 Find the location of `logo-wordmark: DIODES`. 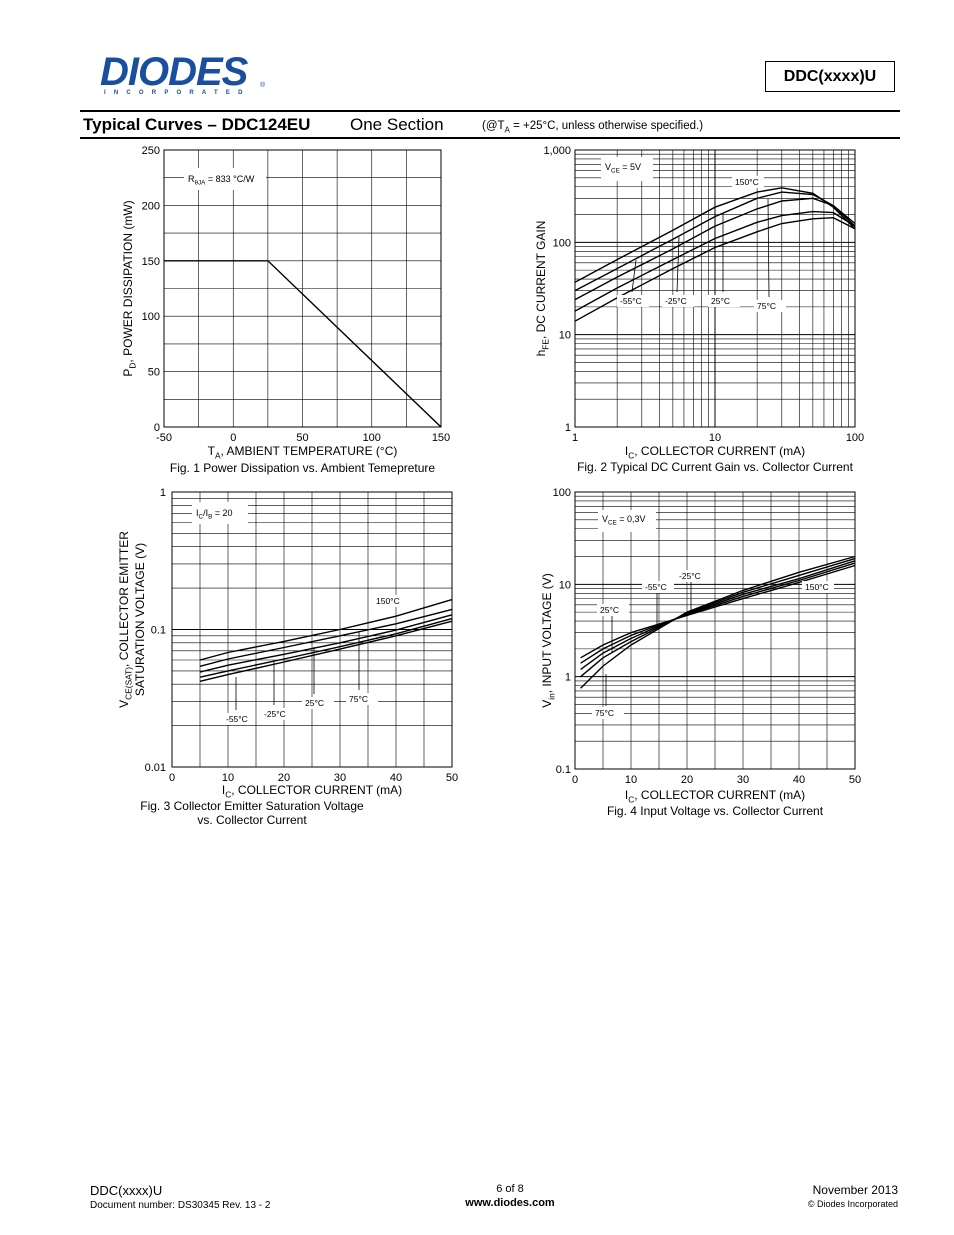

logo-wordmark: DIODES is located at coordinates (174, 72).